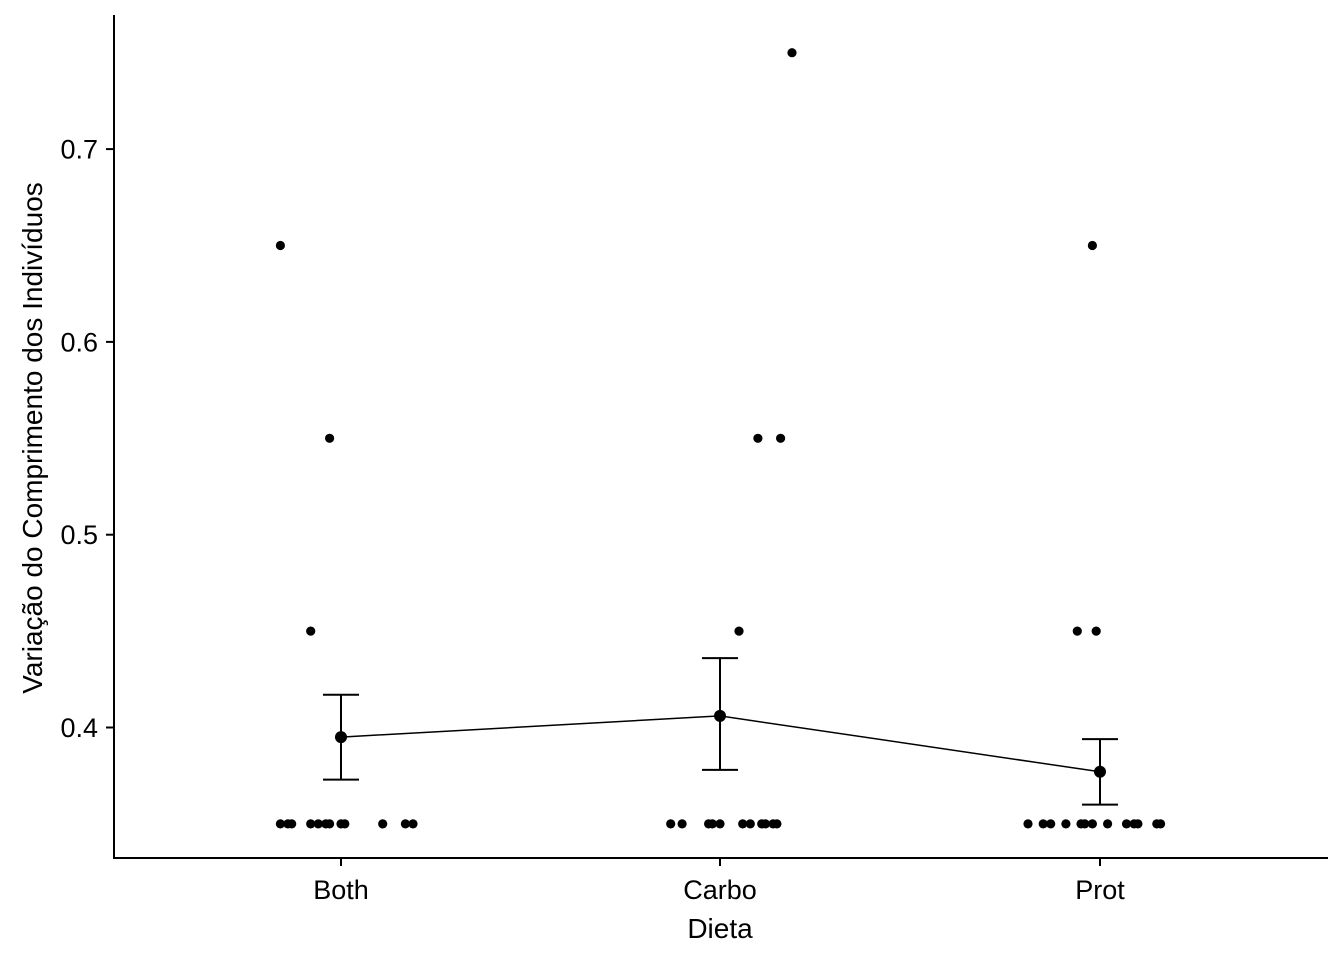  What do you see at coordinates (79, 342) in the screenshot?
I see `y-tick-label-0.6: 0.6` at bounding box center [79, 342].